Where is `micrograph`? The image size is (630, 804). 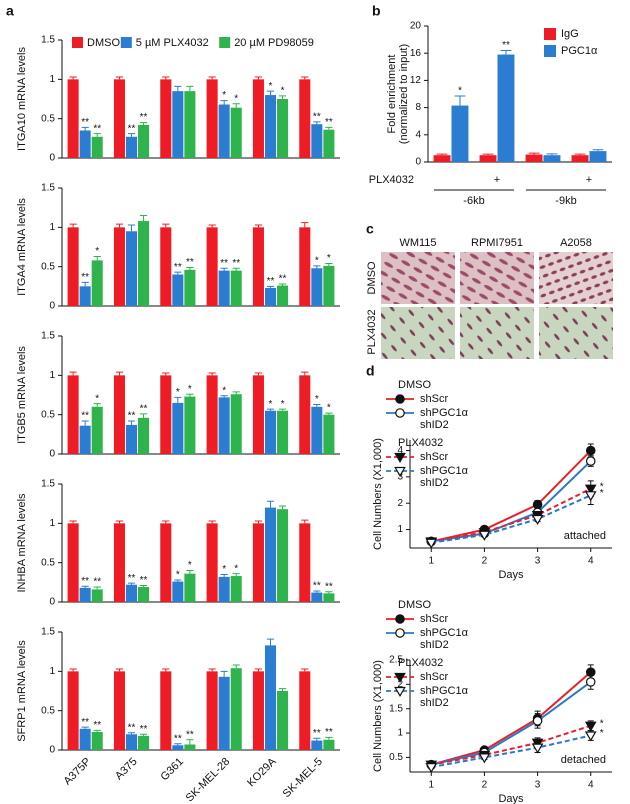
micrograph is located at coordinates (576, 278).